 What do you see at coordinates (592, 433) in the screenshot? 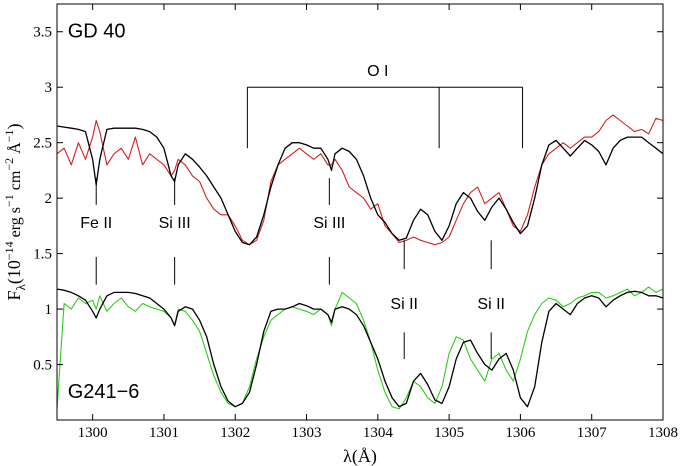
I see `x-tick-label: 1307` at bounding box center [592, 433].